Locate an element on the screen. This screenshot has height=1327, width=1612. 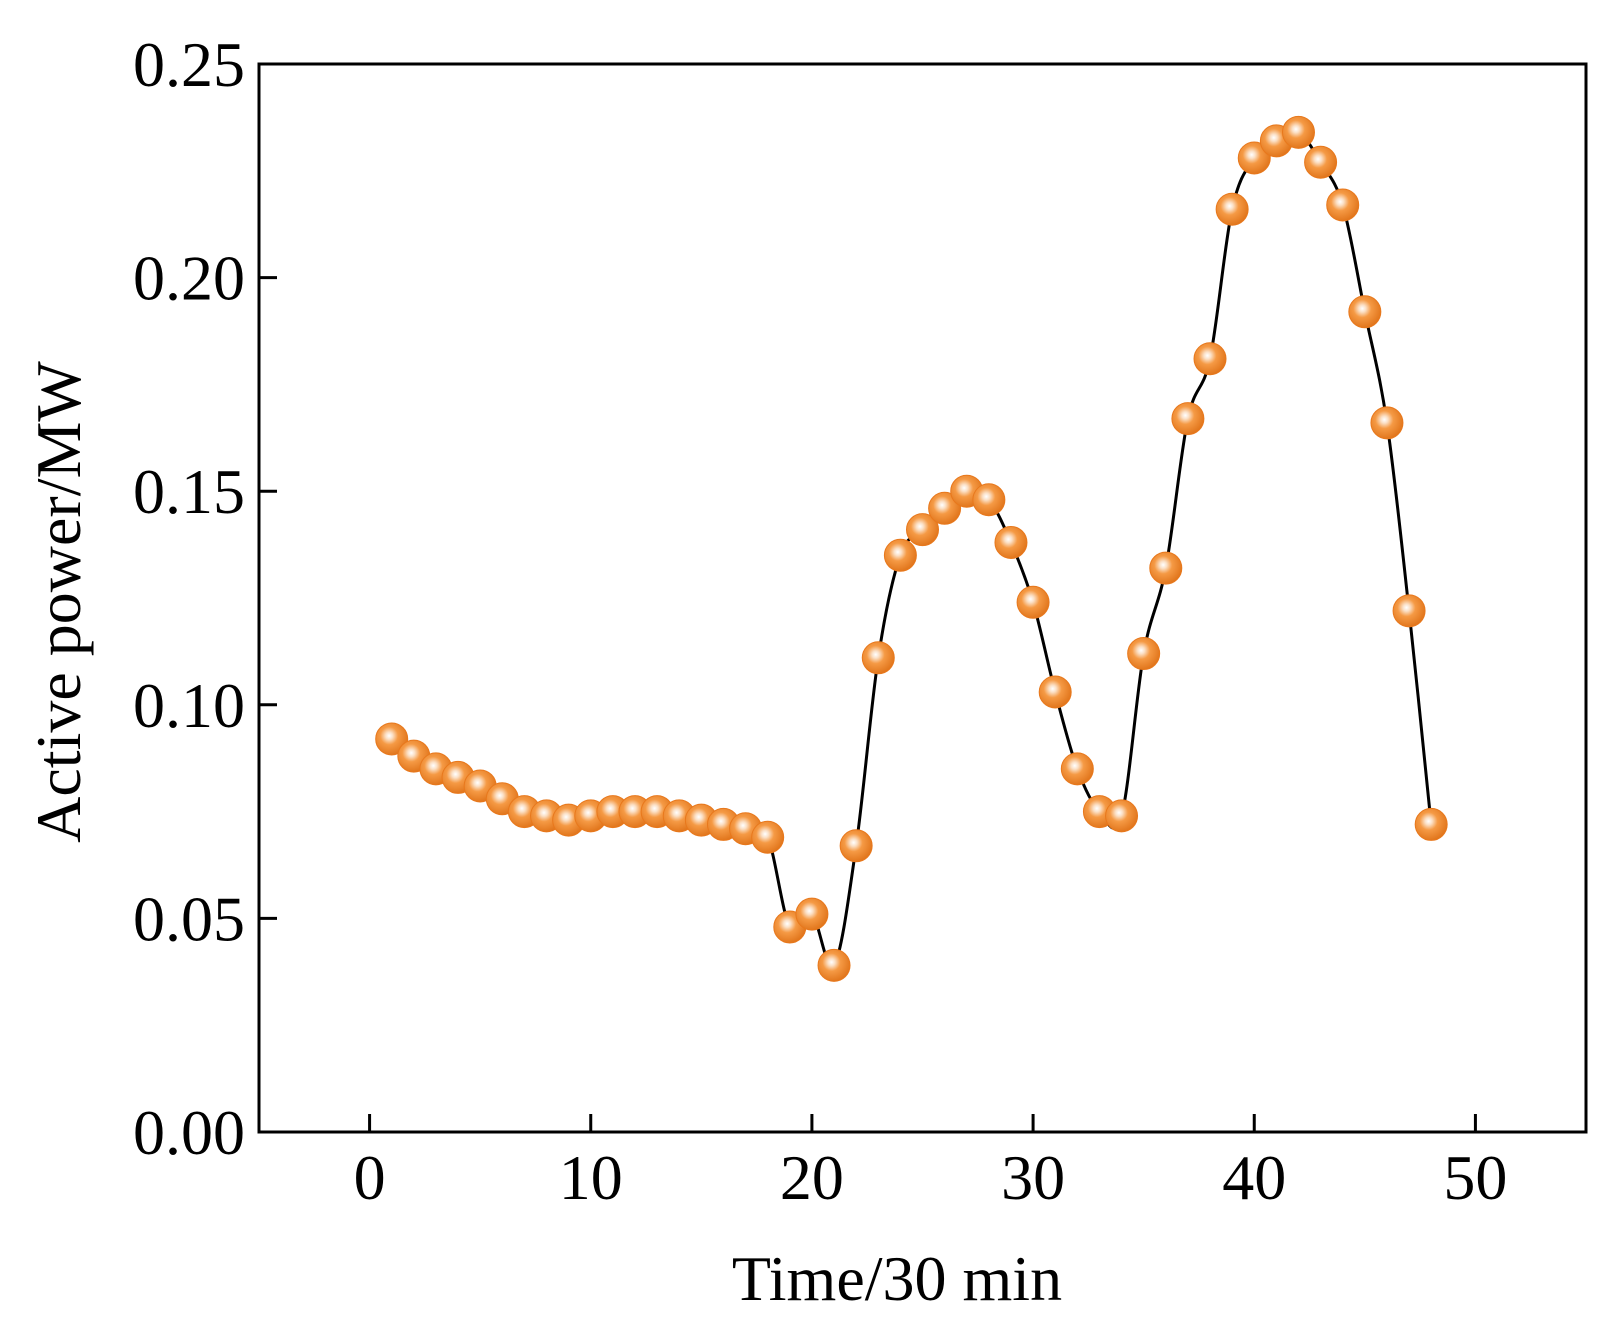
x-axis-title: Time/30 min is located at coordinates (897, 1278).